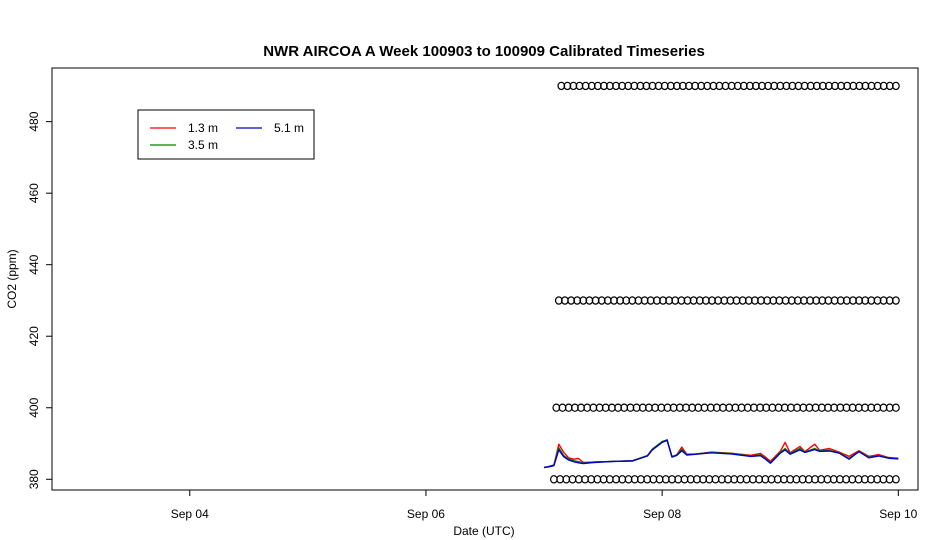 This screenshot has width=936, height=540. Describe the element at coordinates (34, 264) in the screenshot. I see `y-tick-label: 440` at that location.